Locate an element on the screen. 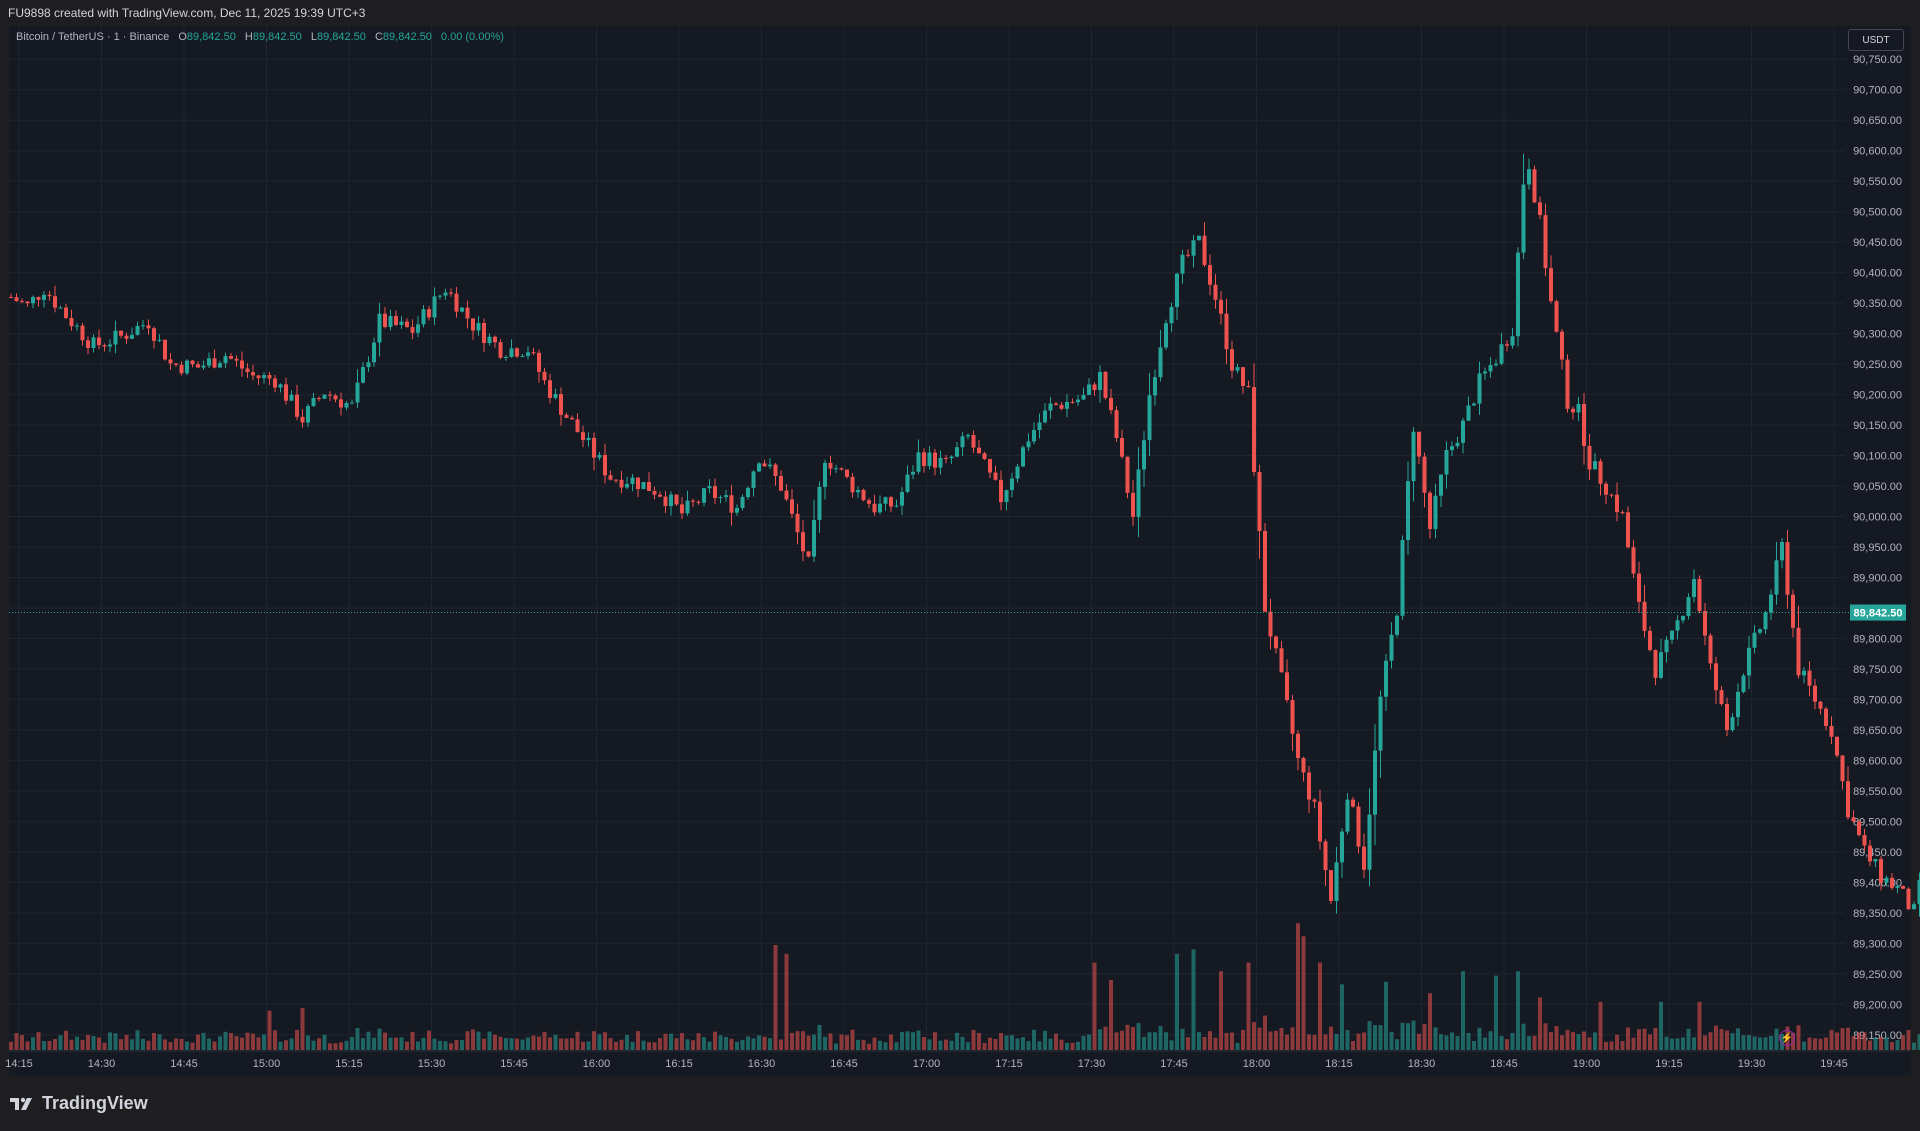 This screenshot has width=1920, height=1131. y-tick-label: 89,300.00 is located at coordinates (1877, 944).